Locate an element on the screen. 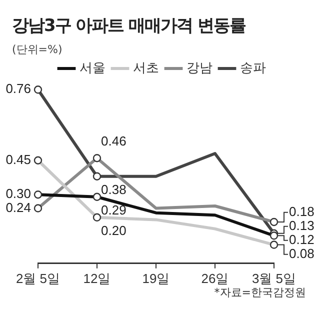 The height and width of the screenshot is (310, 316). data-label: 0.46 is located at coordinates (113, 141).